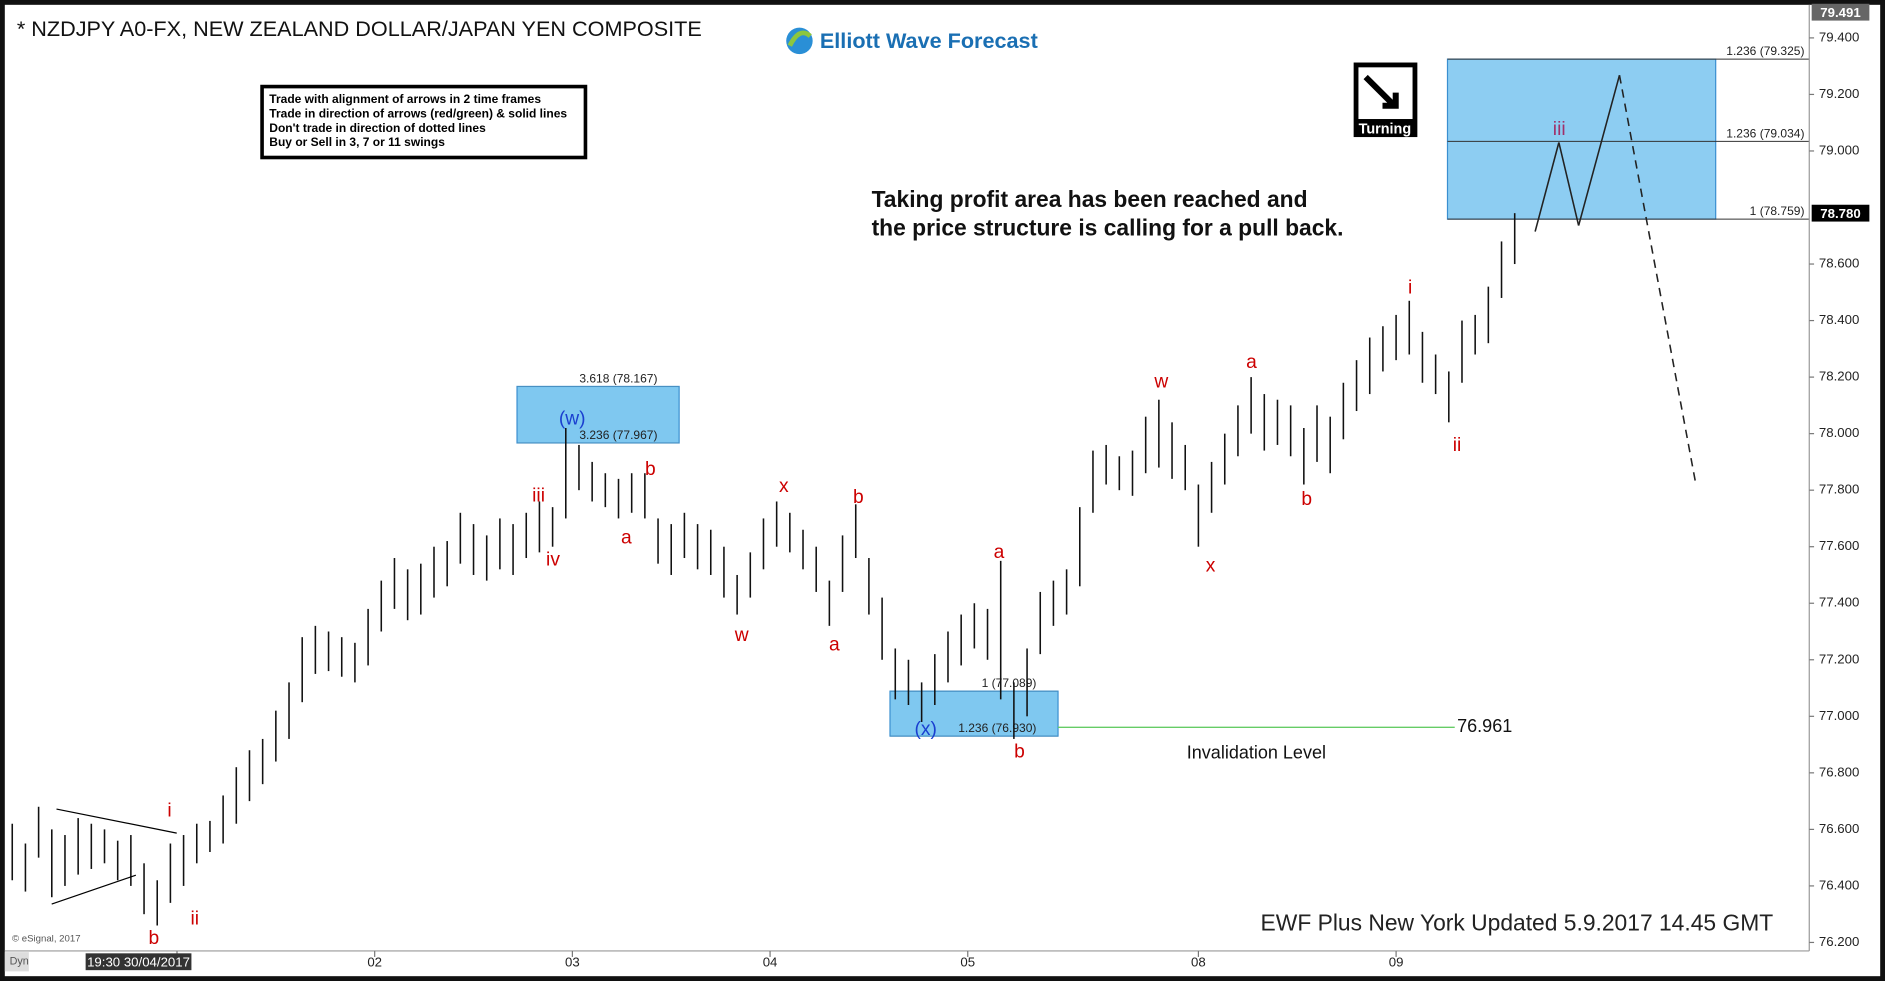 The width and height of the screenshot is (1885, 981). Describe the element at coordinates (997, 728) in the screenshot. I see `fib-label: 1.236 (76.930)` at that location.